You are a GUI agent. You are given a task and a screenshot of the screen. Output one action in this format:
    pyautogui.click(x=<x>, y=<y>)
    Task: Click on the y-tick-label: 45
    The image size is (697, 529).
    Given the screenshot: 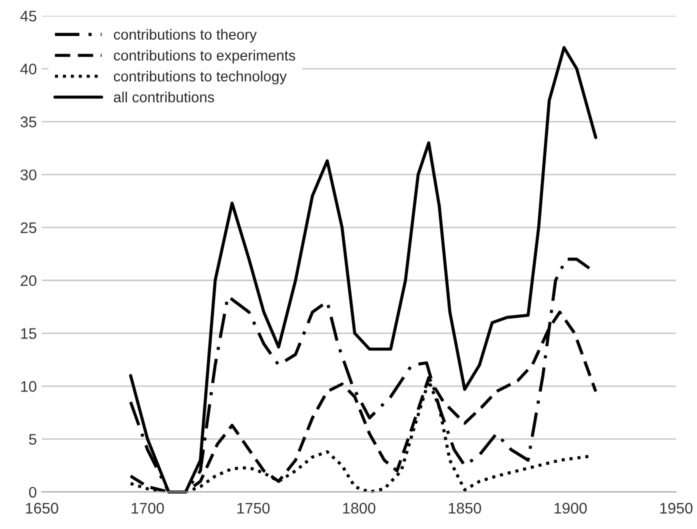 What is the action you would take?
    pyautogui.click(x=28, y=16)
    